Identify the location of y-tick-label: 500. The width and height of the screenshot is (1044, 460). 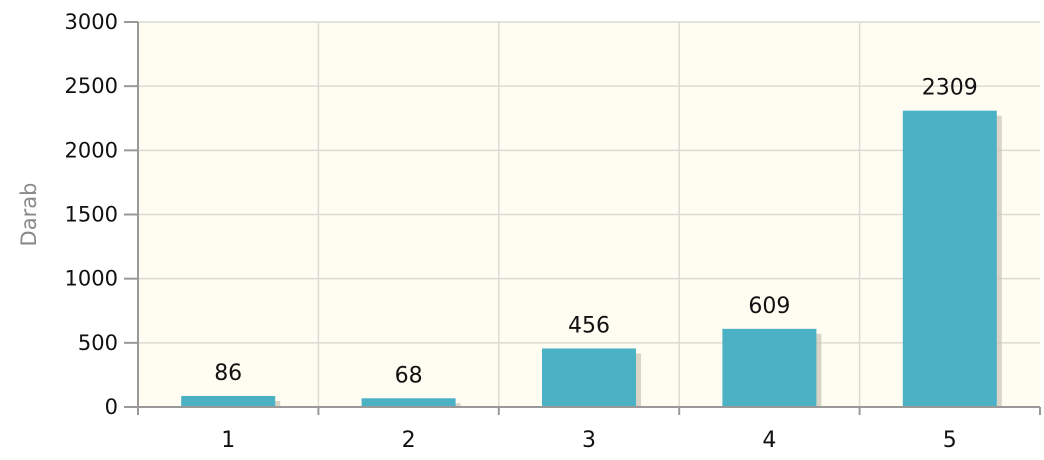
(98, 343).